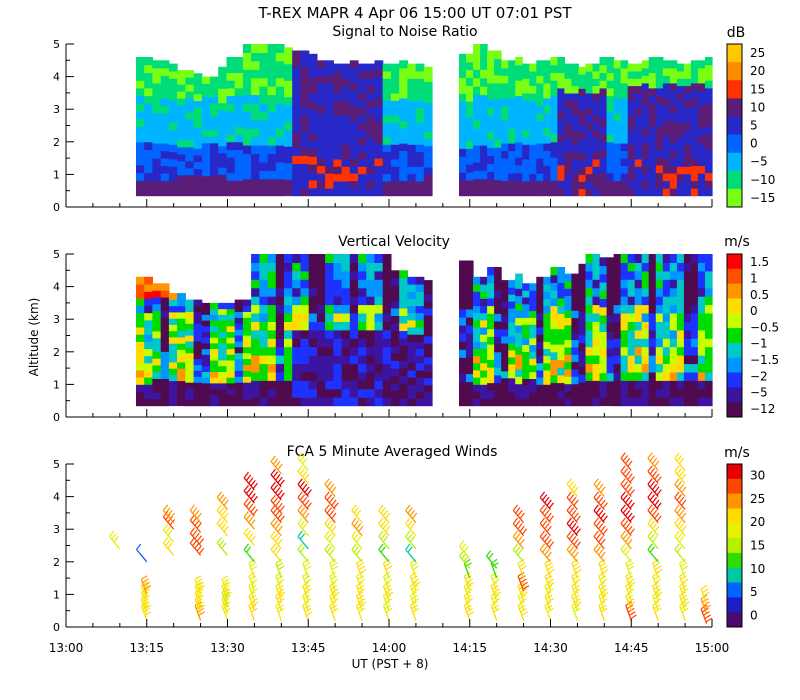 This screenshot has width=800, height=700. Describe the element at coordinates (754, 311) in the screenshot. I see `colorbar-label: 0` at that location.